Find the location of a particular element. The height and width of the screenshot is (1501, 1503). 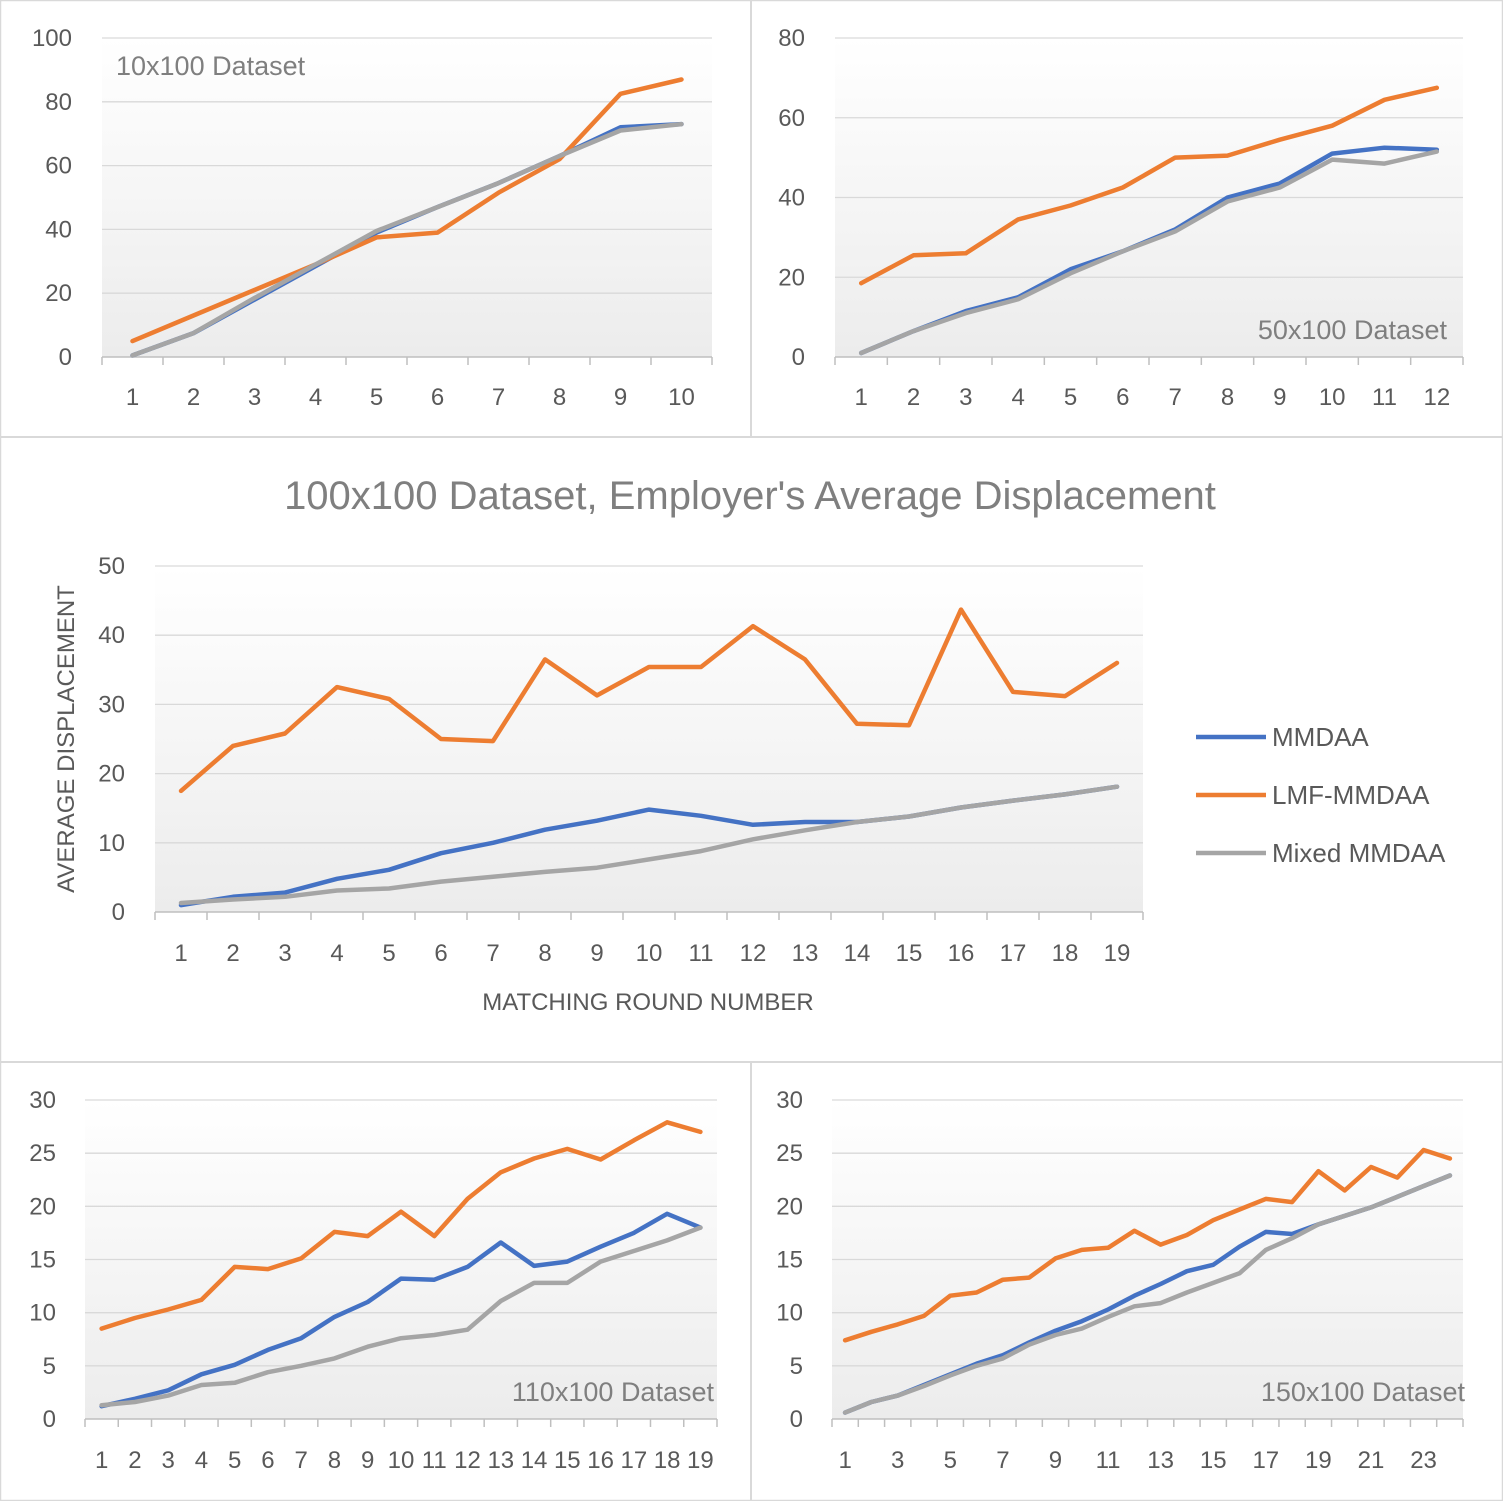

y-tick-label: 5 is located at coordinates (796, 1366).